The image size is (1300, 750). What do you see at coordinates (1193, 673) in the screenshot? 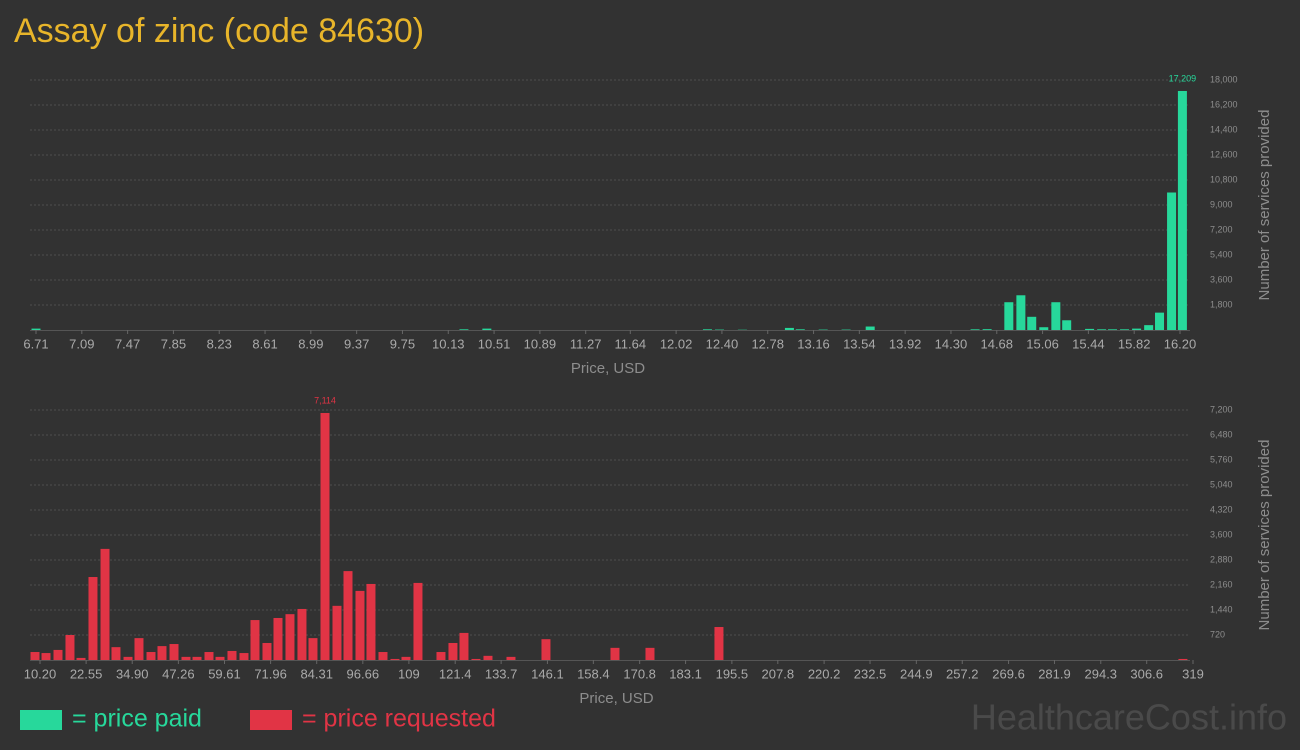
I see `x-tick-label: 319` at bounding box center [1193, 673].